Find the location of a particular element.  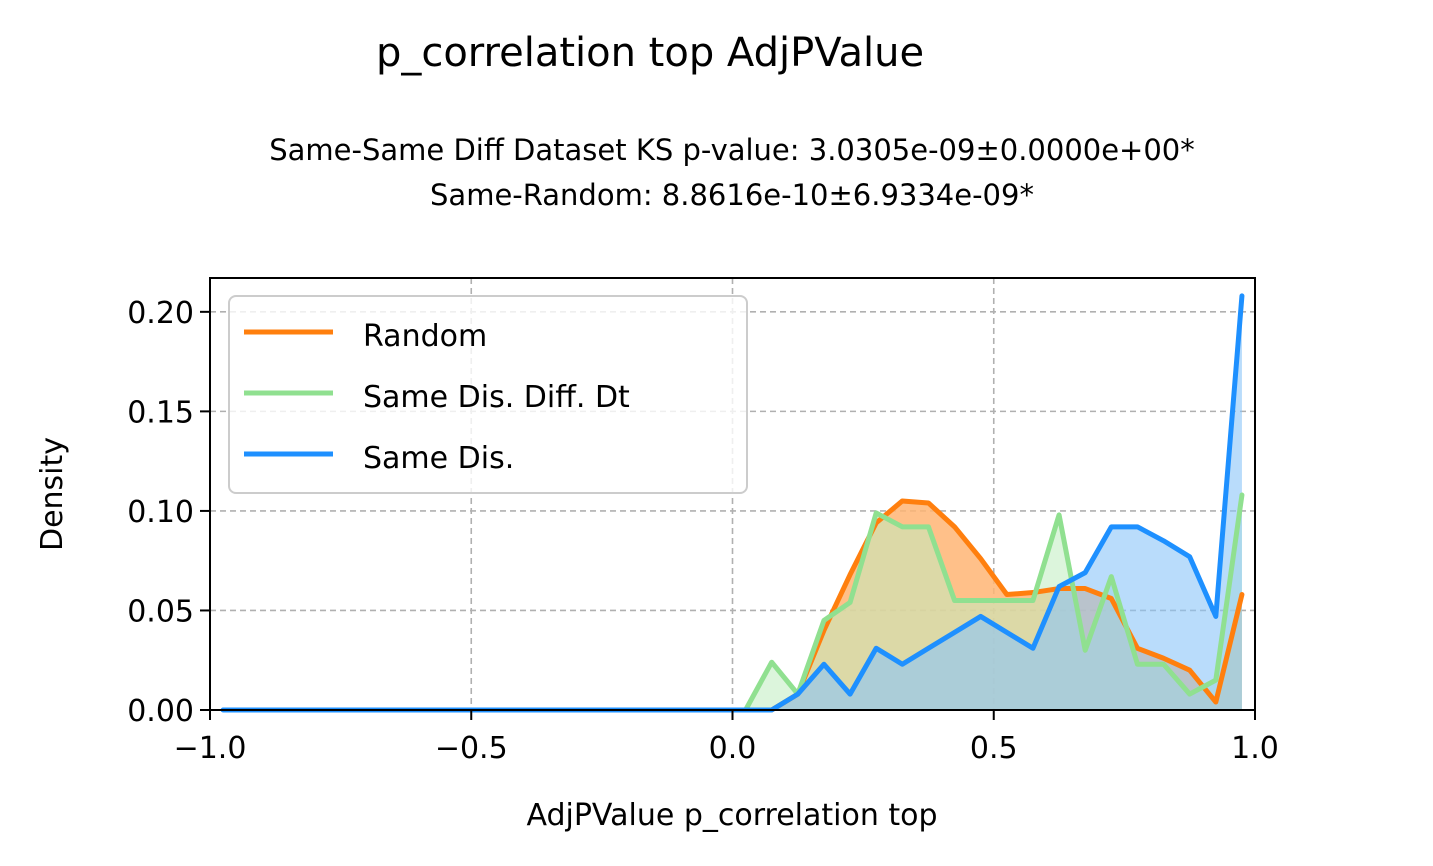

chart-subtitle-line-2: Same-Random: 8.8616e-10±6.9334e-09* is located at coordinates (732, 195).